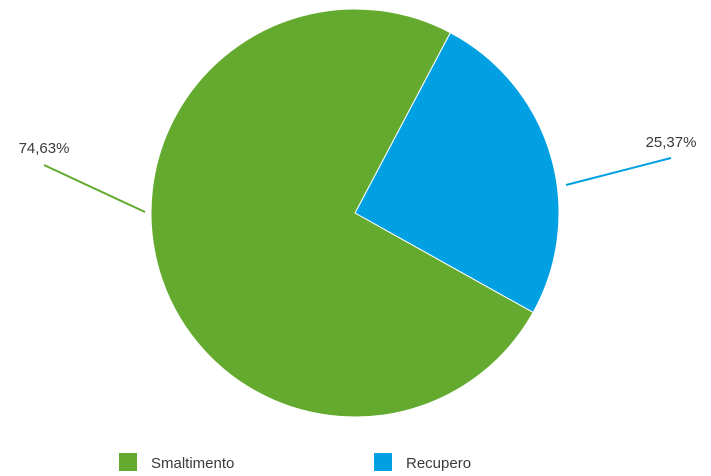 This screenshot has height=476, width=711. Describe the element at coordinates (671, 142) in the screenshot. I see `data-label-recupero: 25,37%` at that location.